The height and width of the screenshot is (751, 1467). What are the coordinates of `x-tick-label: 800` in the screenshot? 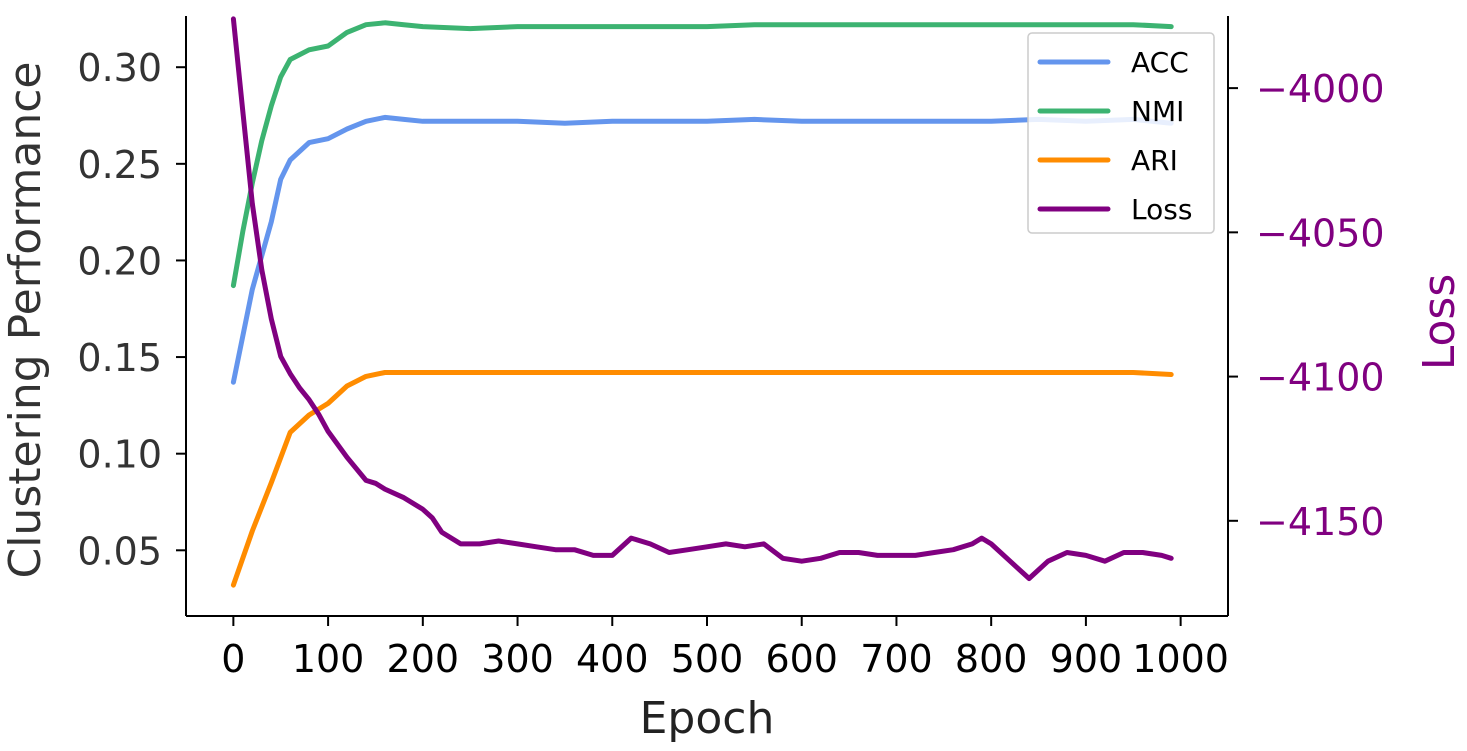 It's located at (991, 659).